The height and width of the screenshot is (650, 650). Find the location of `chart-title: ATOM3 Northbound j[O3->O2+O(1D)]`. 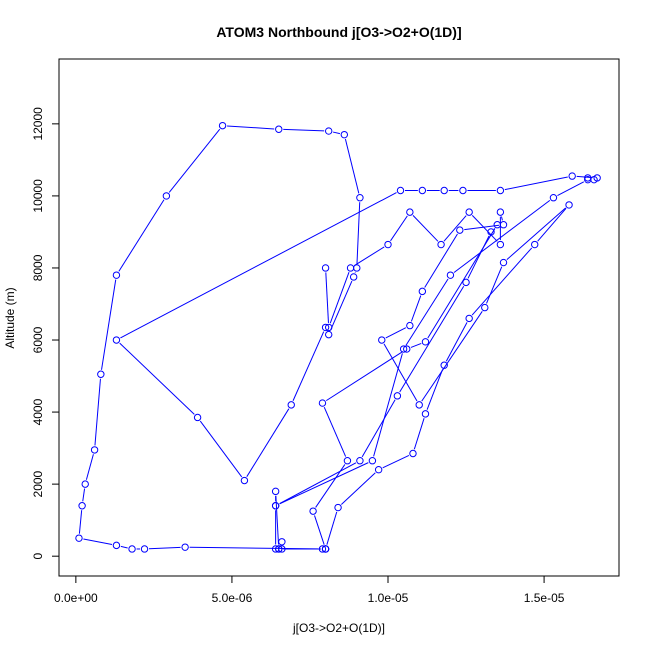

chart-title: ATOM3 Northbound j[O3->O2+O(1D)] is located at coordinates (338, 32).